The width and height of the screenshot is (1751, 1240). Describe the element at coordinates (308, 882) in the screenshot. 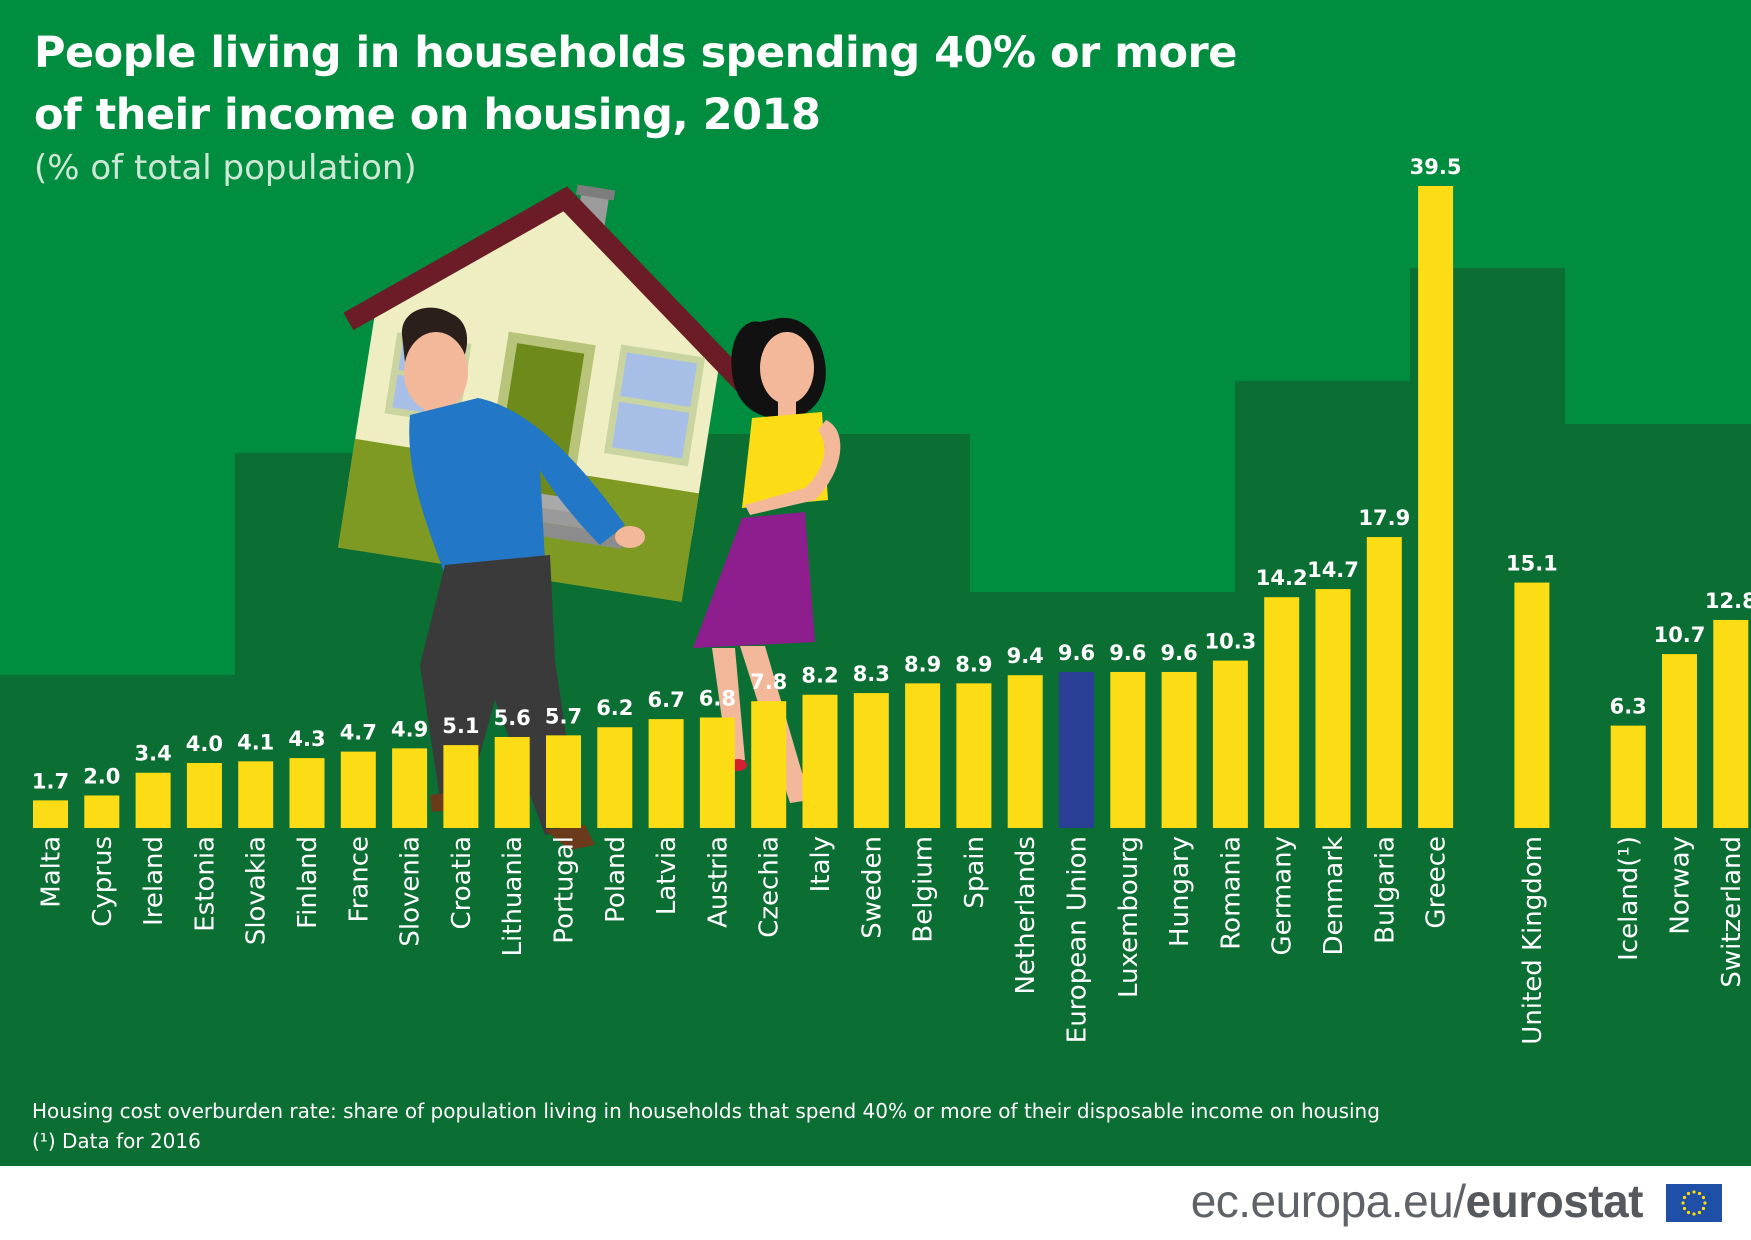

I see `category-label-finland: Finland` at that location.